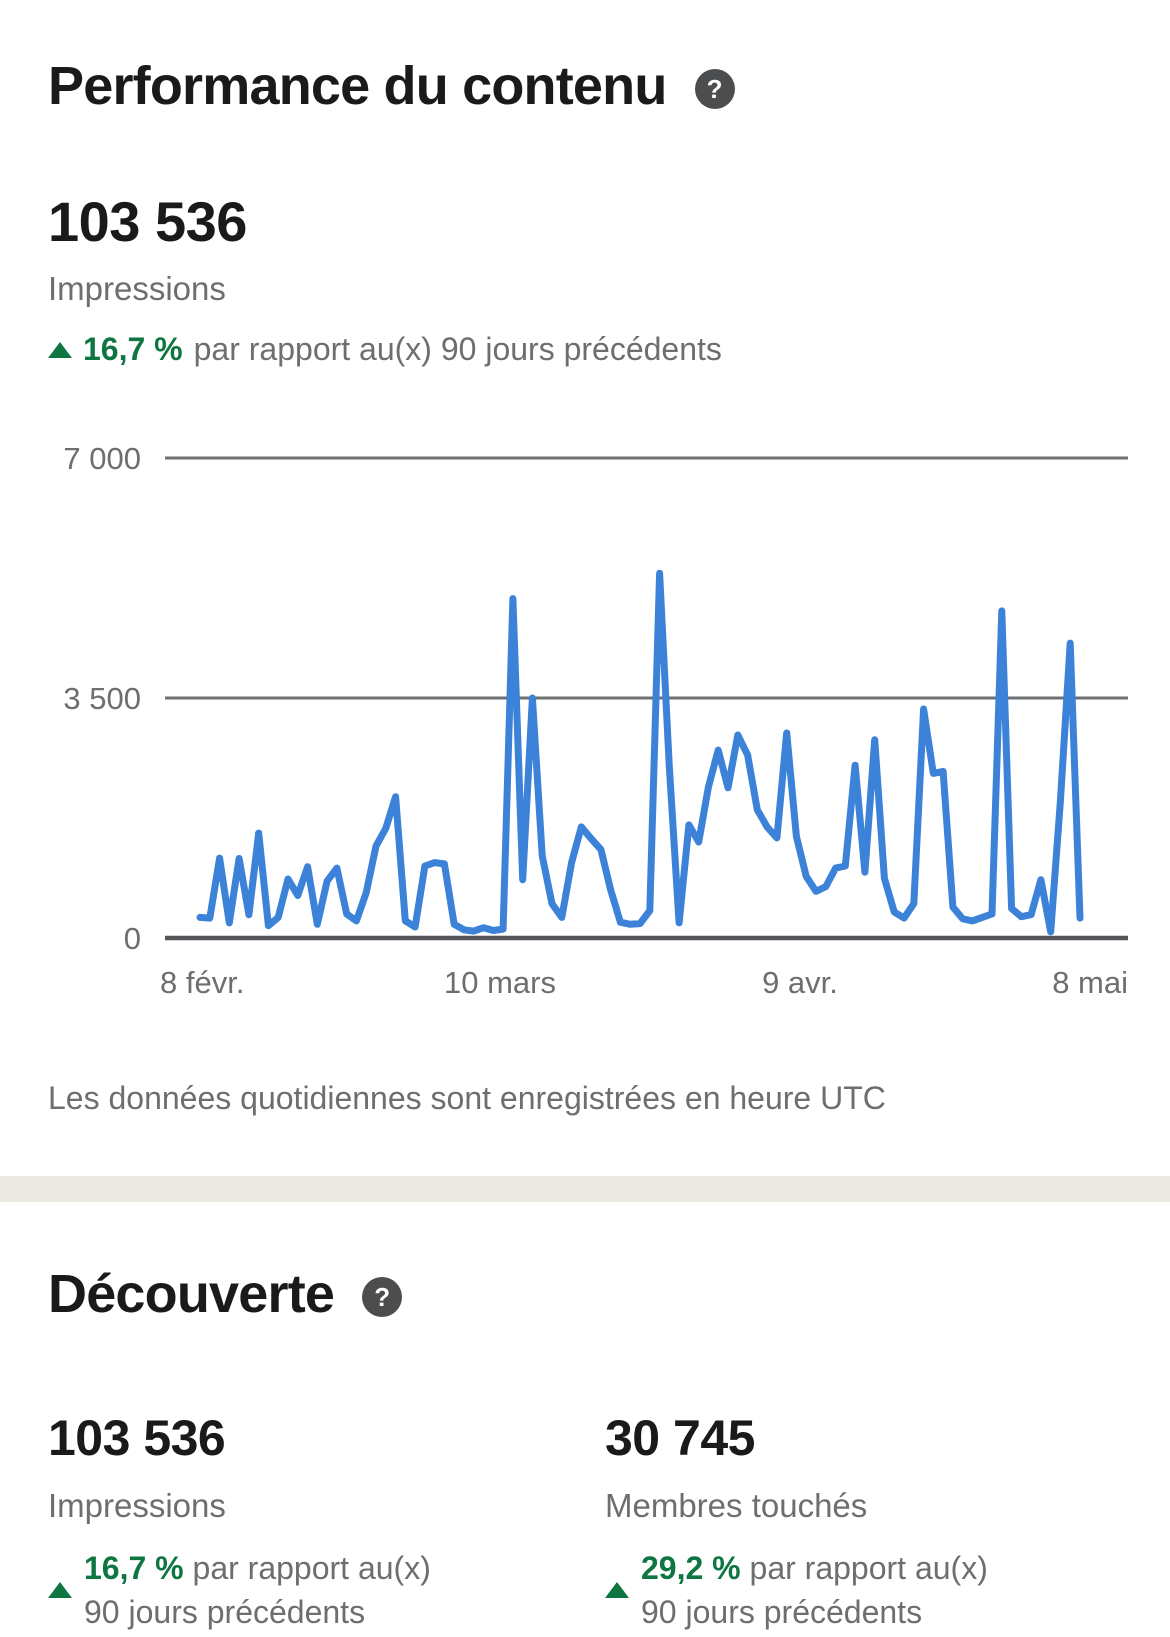 The image size is (1170, 1637). I want to click on impressions-label: Impressions, so click(137, 289).